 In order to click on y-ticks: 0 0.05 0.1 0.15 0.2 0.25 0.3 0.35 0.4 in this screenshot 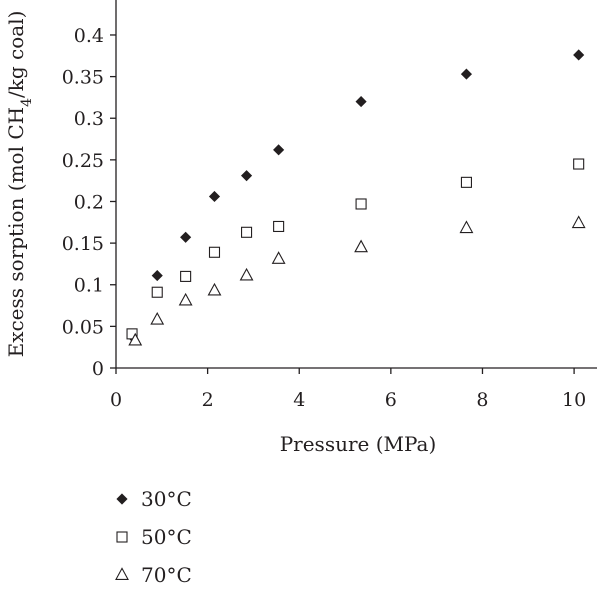, I will do `click(89, 202)`.